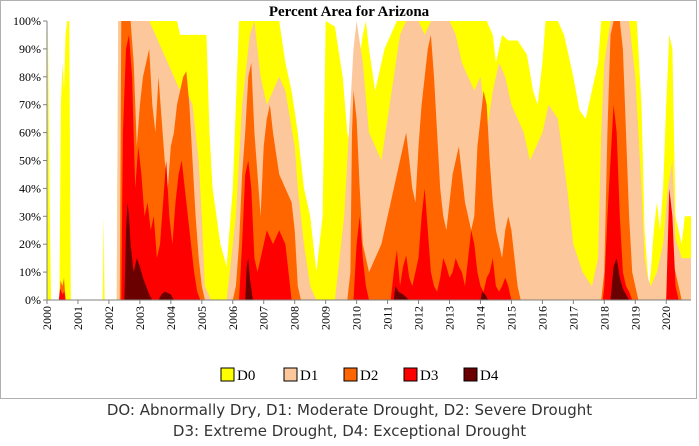 This screenshot has width=699, height=446. I want to click on x-tick-label: 2002, so click(109, 318).